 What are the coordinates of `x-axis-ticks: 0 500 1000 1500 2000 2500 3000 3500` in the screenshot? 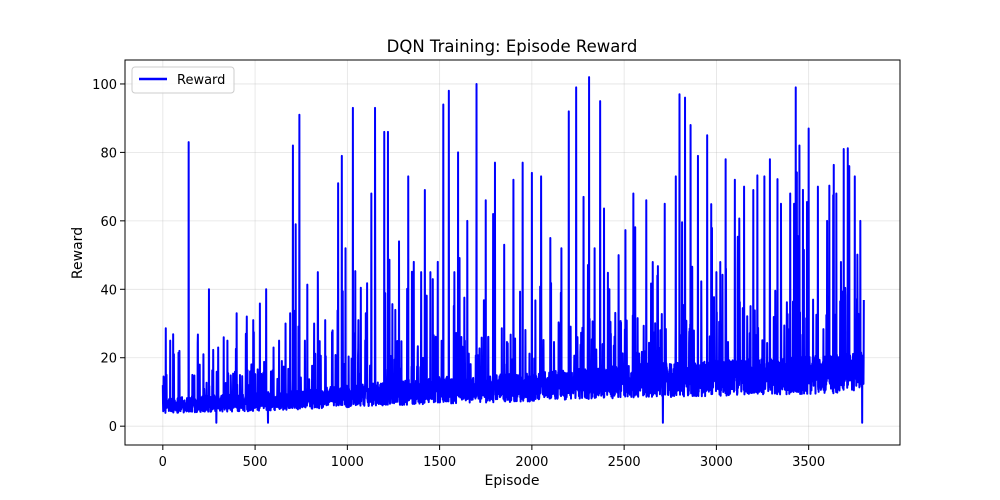 It's located at (492, 457).